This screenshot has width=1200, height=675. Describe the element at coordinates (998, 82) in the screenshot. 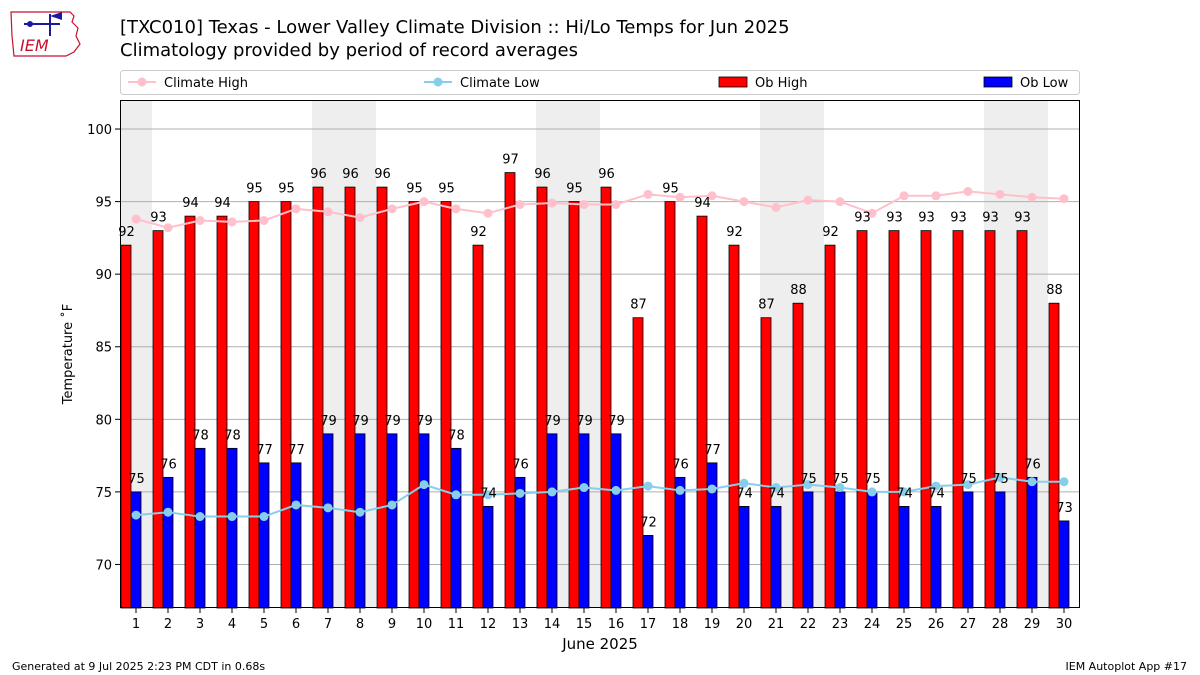

I see `ob-low-legend-swatch` at that location.